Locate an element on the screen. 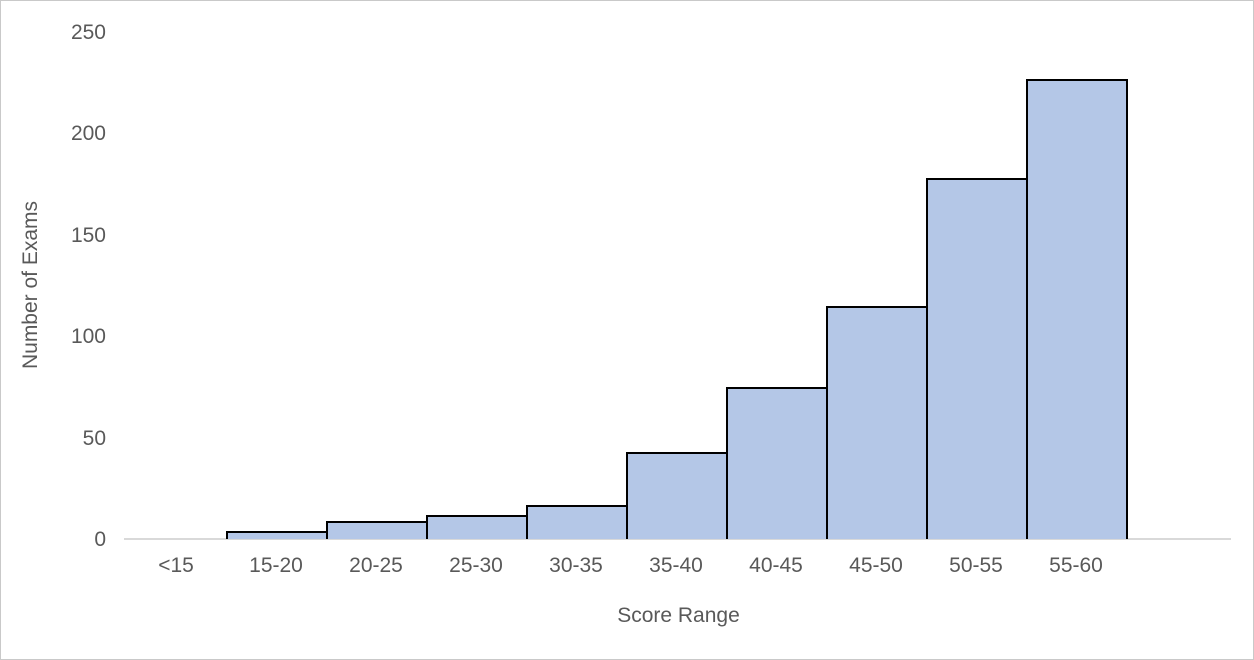 This screenshot has width=1254, height=660. y-tick-label: 50 is located at coordinates (94, 438).